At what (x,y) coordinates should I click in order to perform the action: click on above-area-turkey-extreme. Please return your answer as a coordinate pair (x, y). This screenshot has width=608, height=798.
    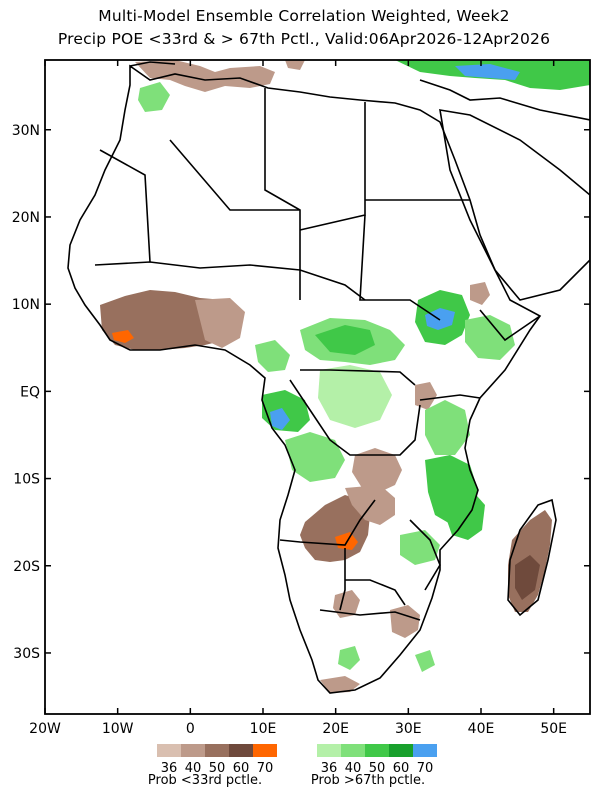
    Looking at the image, I should click on (487, 72).